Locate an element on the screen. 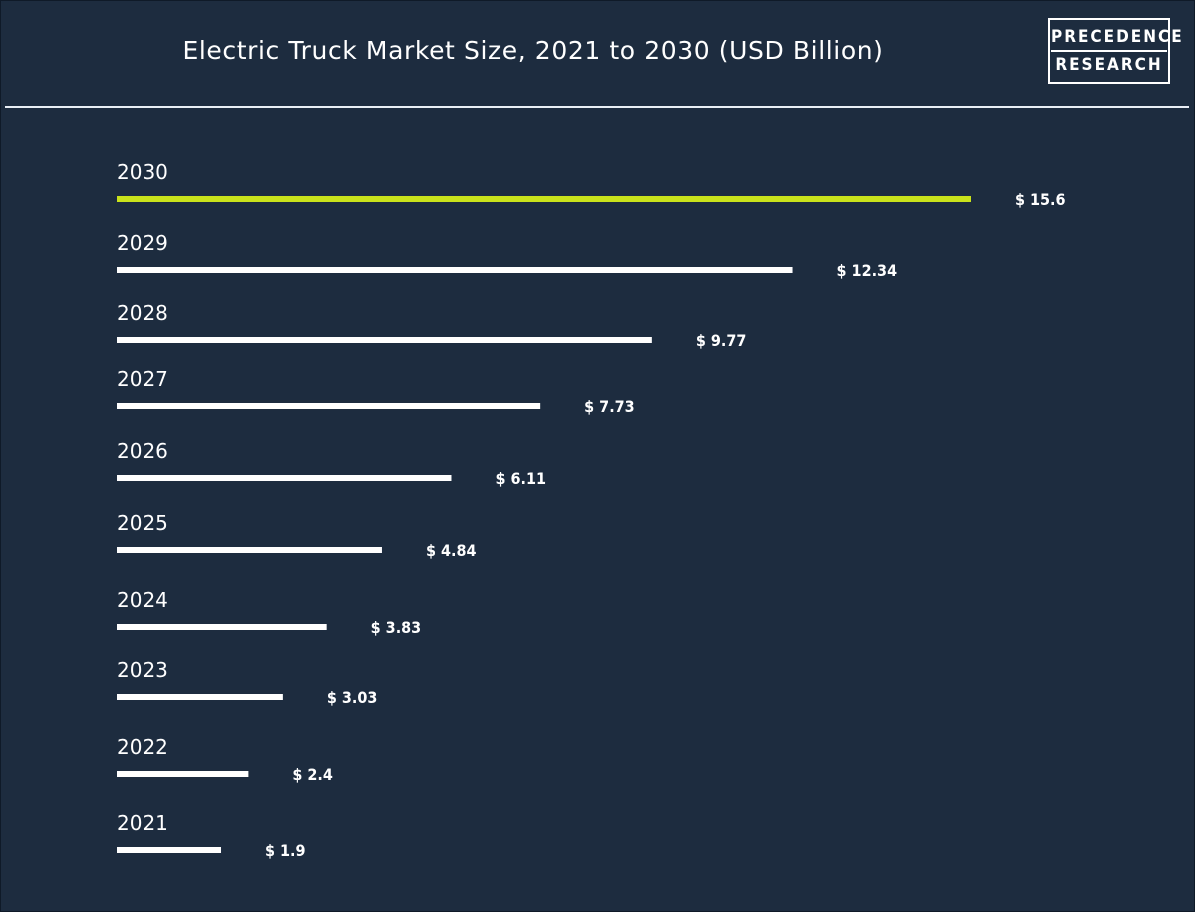 The width and height of the screenshot is (1195, 912). bar-2027 is located at coordinates (329, 406).